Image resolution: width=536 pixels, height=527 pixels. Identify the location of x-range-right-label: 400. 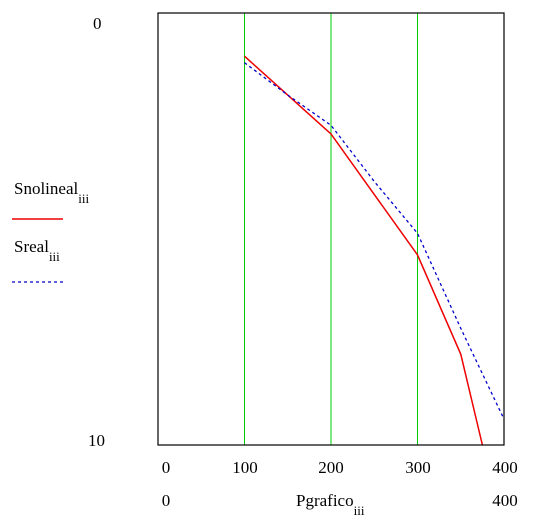
(505, 500).